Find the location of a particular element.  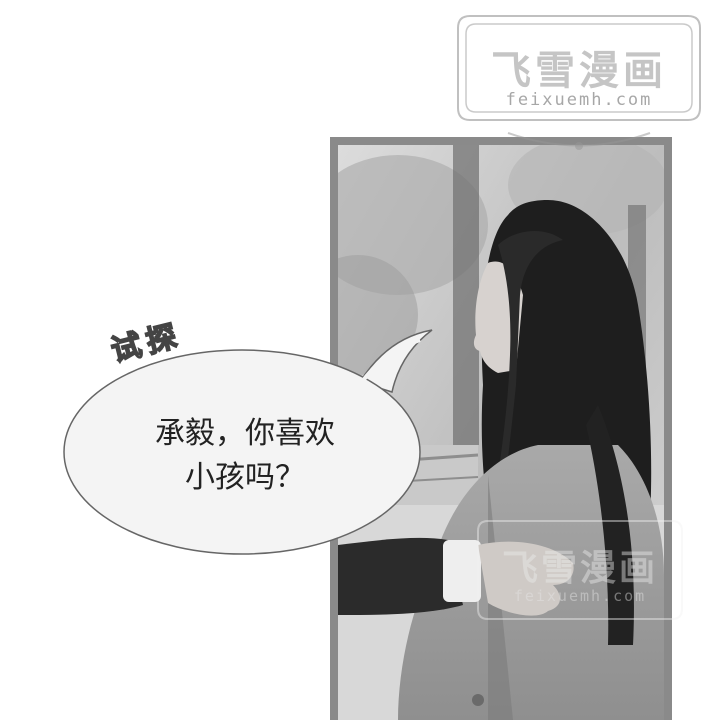

speech-line-1: 承毅，你喜欢 is located at coordinates (245, 433).